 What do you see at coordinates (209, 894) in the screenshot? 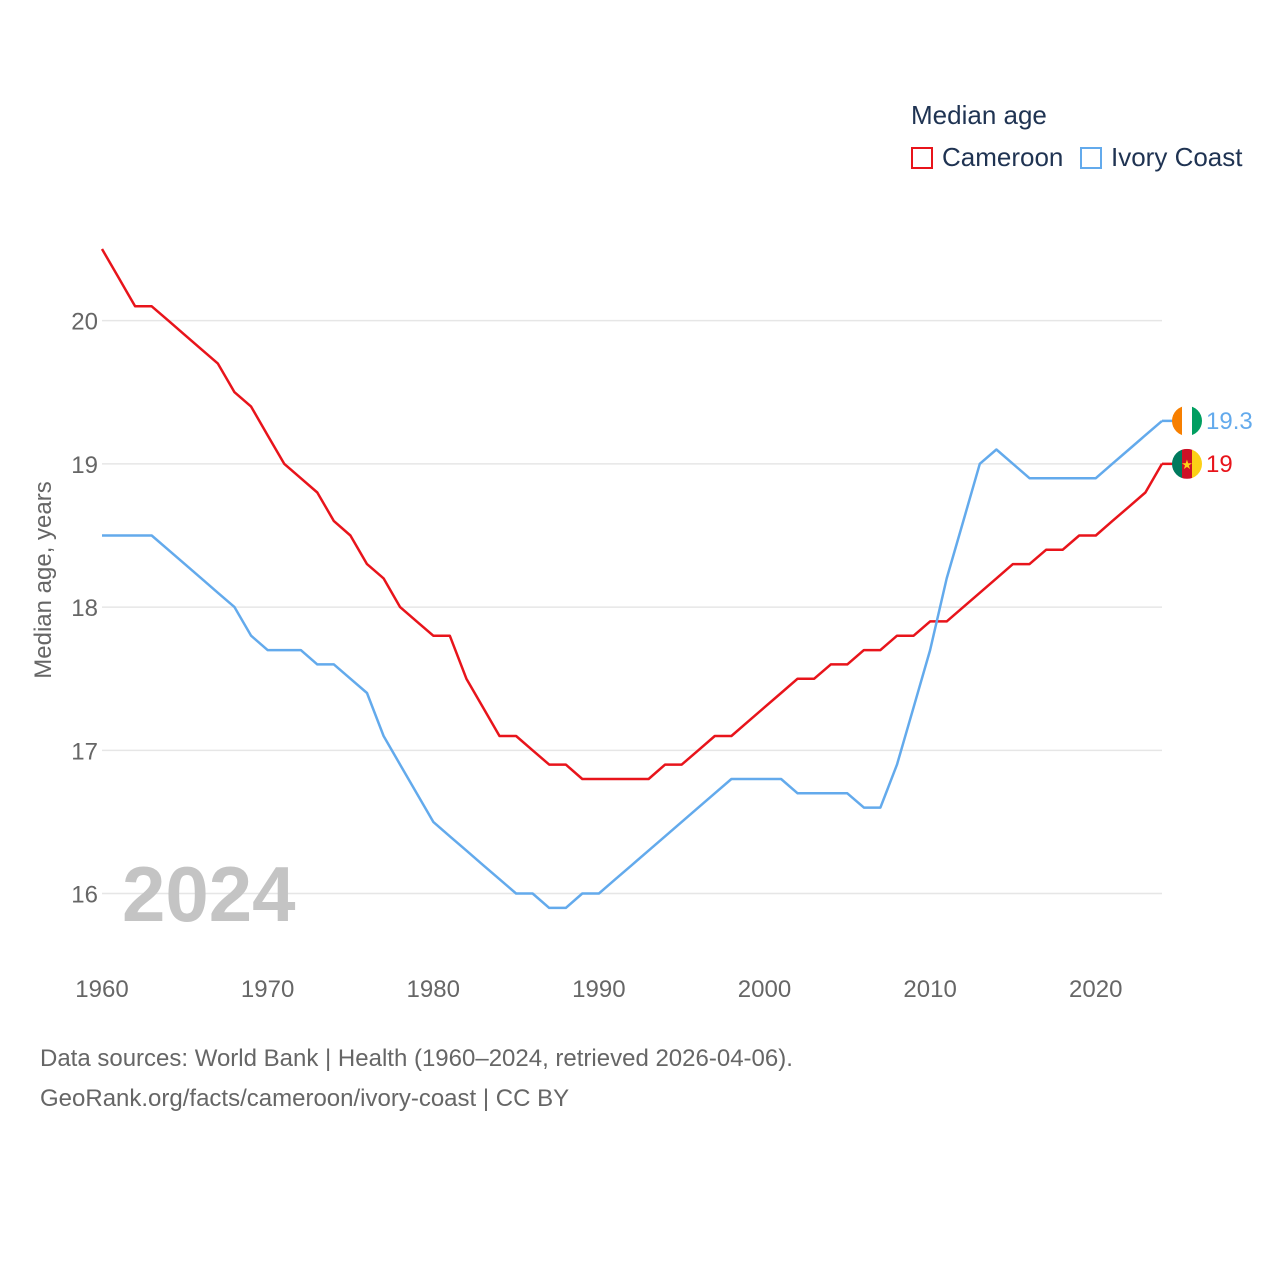
I see `year-overlay: 2024` at bounding box center [209, 894].